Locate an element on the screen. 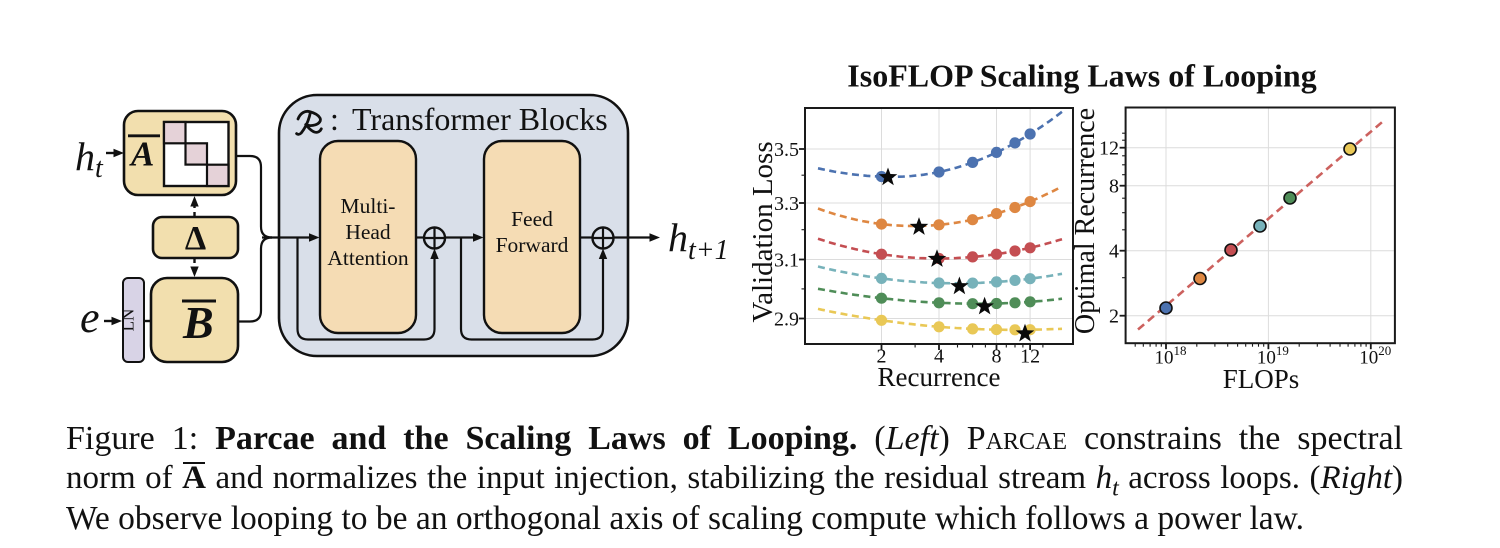 This screenshot has width=1500, height=548. svg-text: LN is located at coordinates (128, 320).